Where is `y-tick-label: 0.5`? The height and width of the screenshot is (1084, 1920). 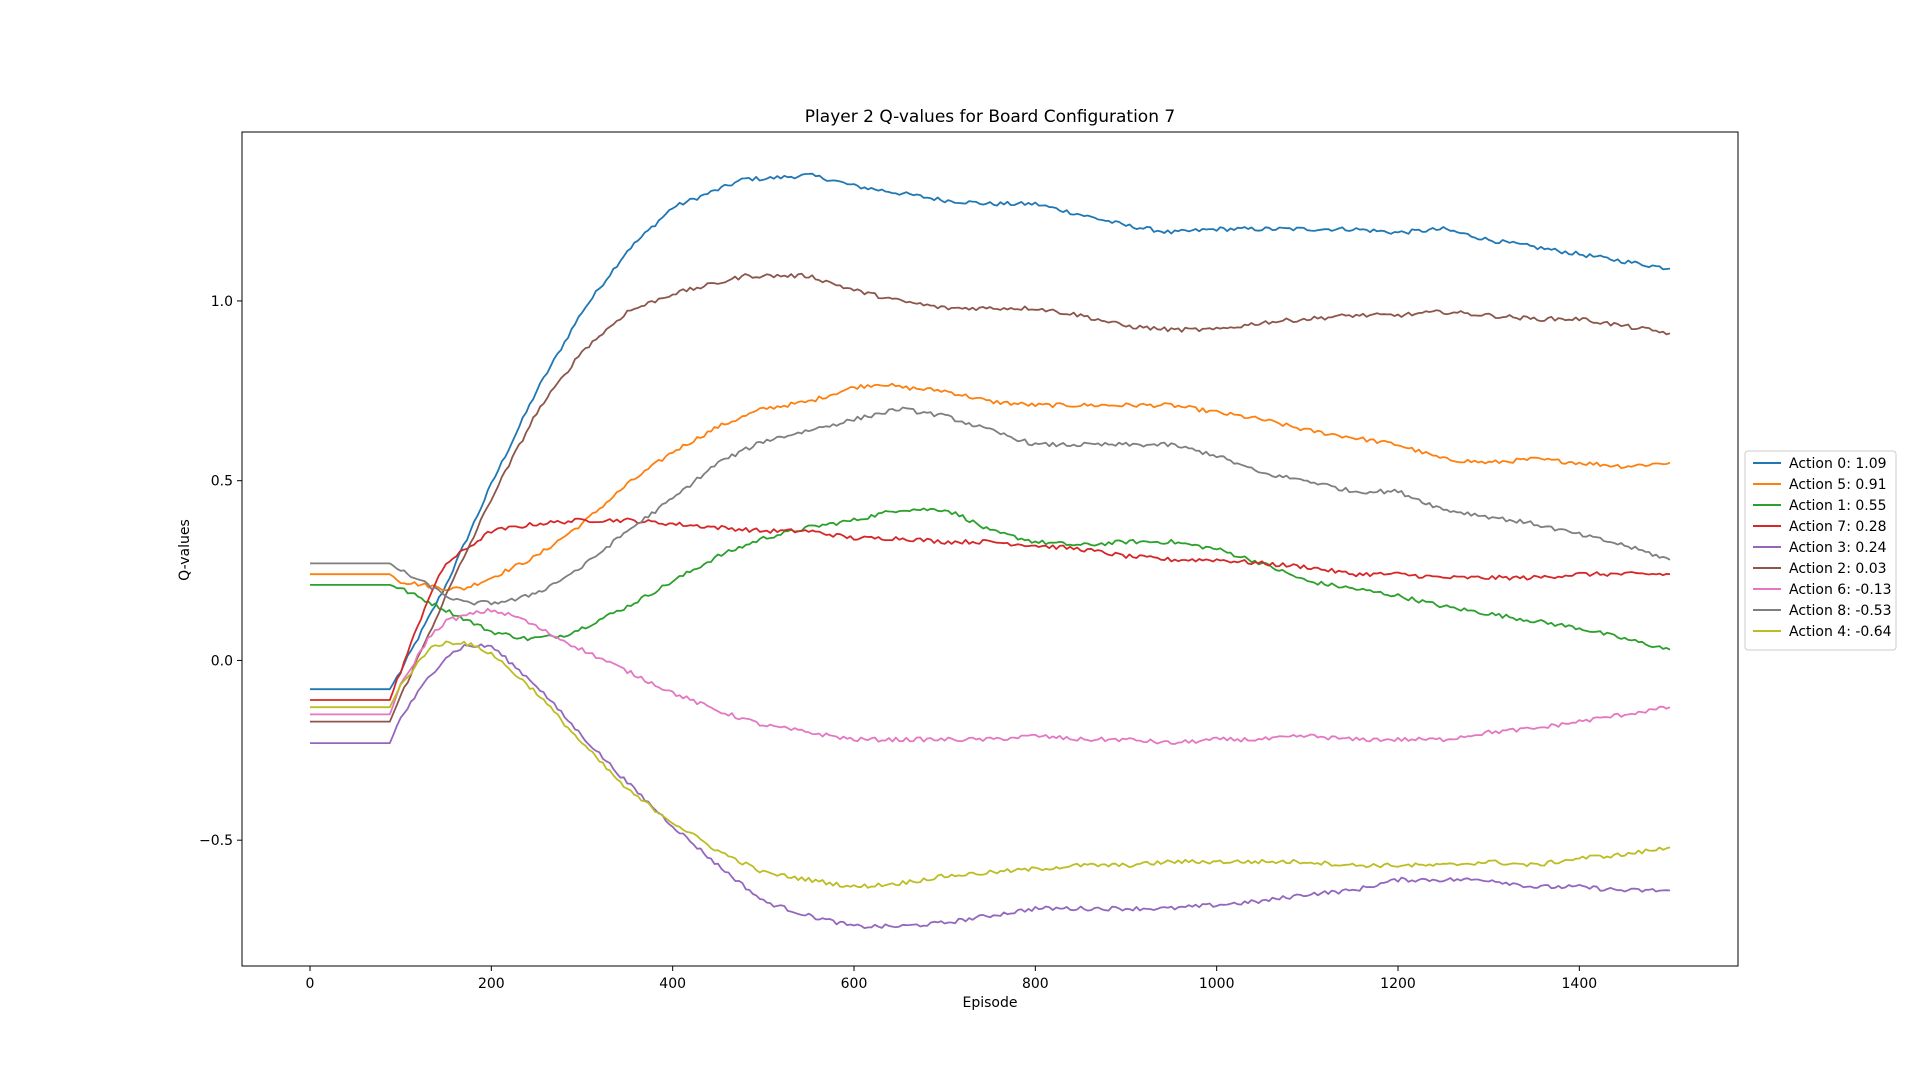 y-tick-label: 0.5 is located at coordinates (222, 482).